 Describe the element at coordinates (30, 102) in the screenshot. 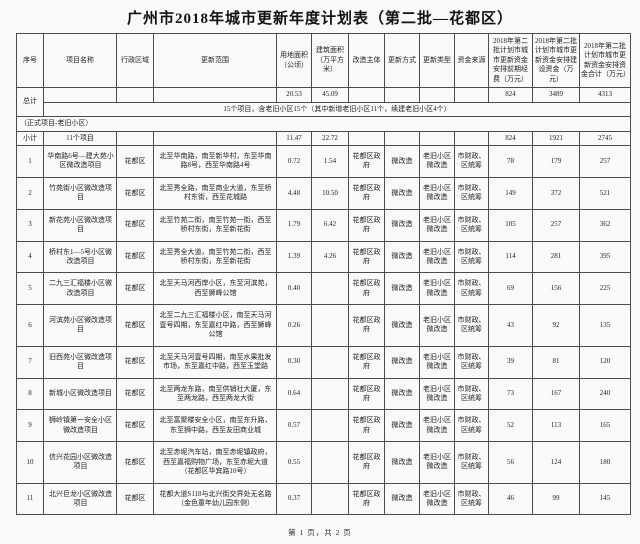

I see `grand-total-label: 总计` at that location.